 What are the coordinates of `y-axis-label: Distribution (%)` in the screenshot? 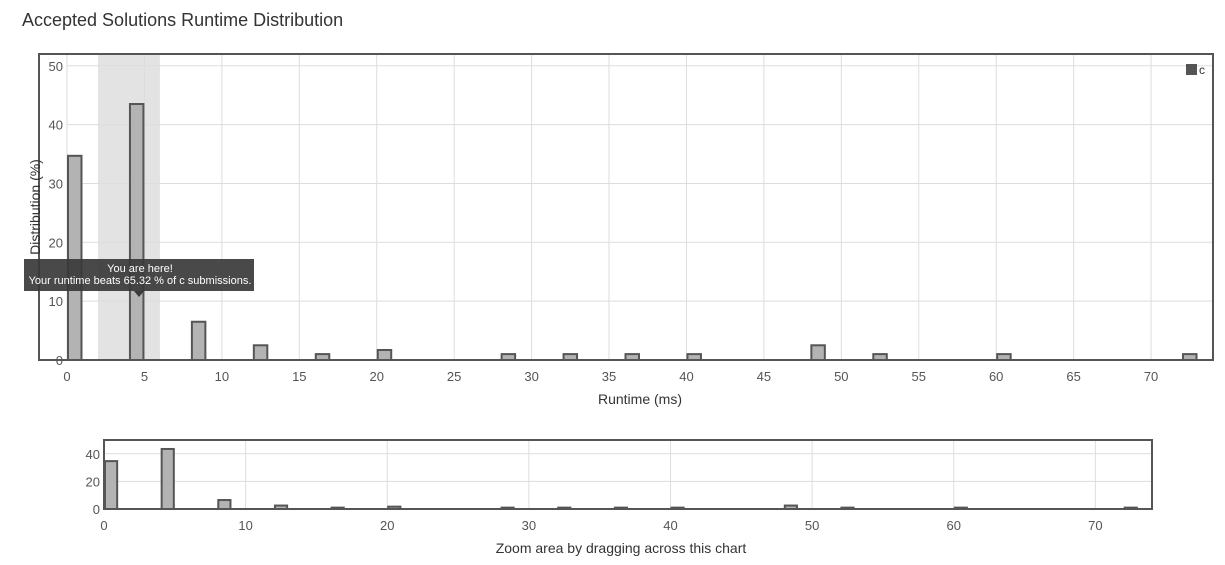 It's located at (35, 207).